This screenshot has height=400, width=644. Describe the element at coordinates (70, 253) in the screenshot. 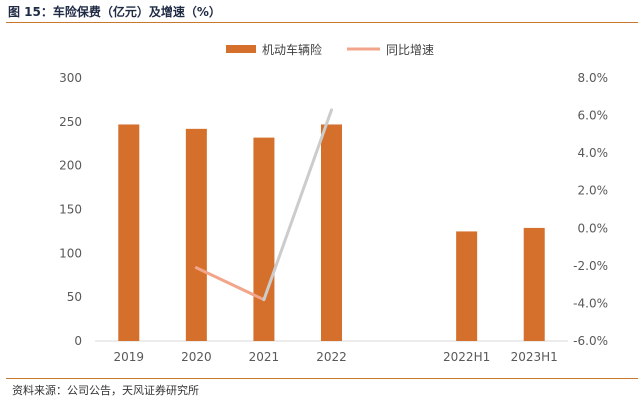

I see `y-tick-label: 100` at that location.